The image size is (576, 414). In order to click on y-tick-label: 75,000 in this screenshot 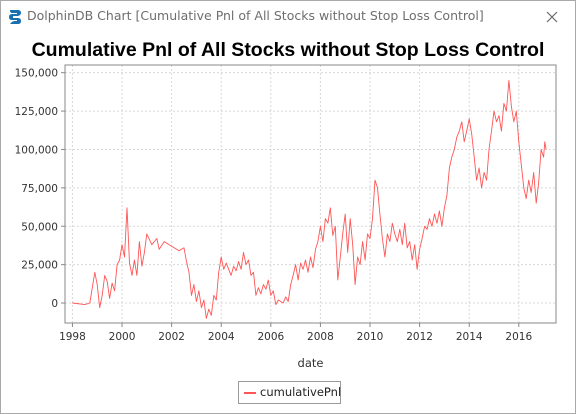, I will do `click(39, 189)`.